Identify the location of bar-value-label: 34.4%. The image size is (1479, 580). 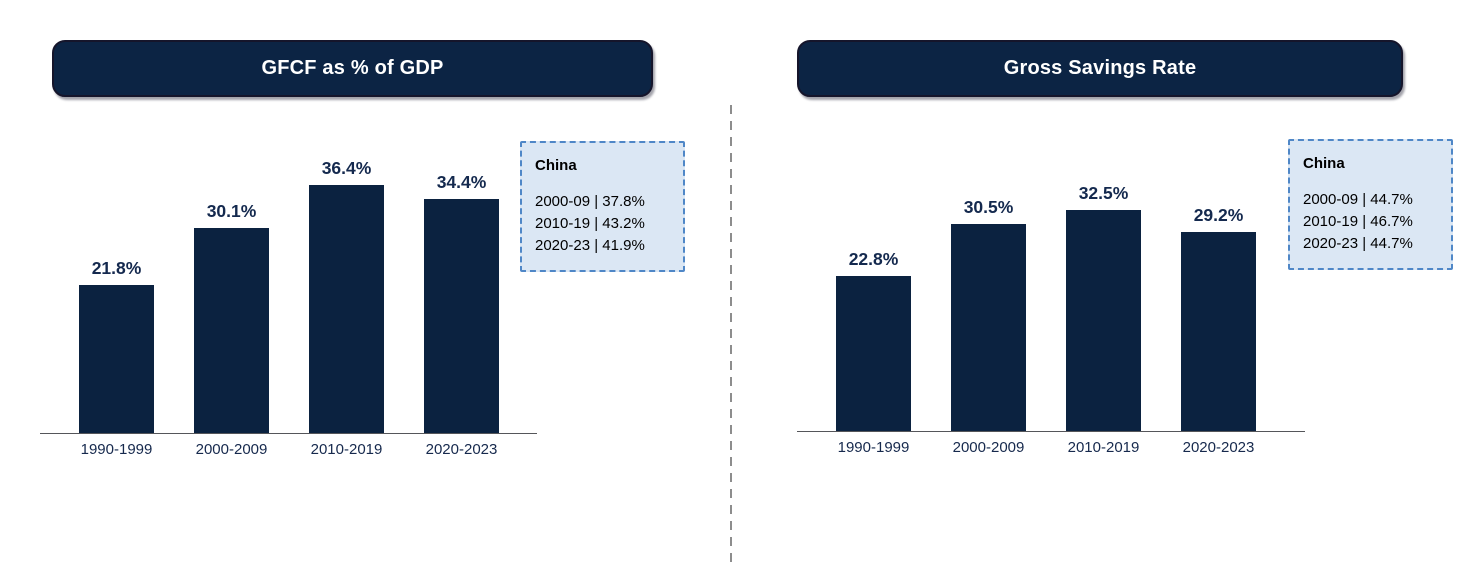
(461, 182).